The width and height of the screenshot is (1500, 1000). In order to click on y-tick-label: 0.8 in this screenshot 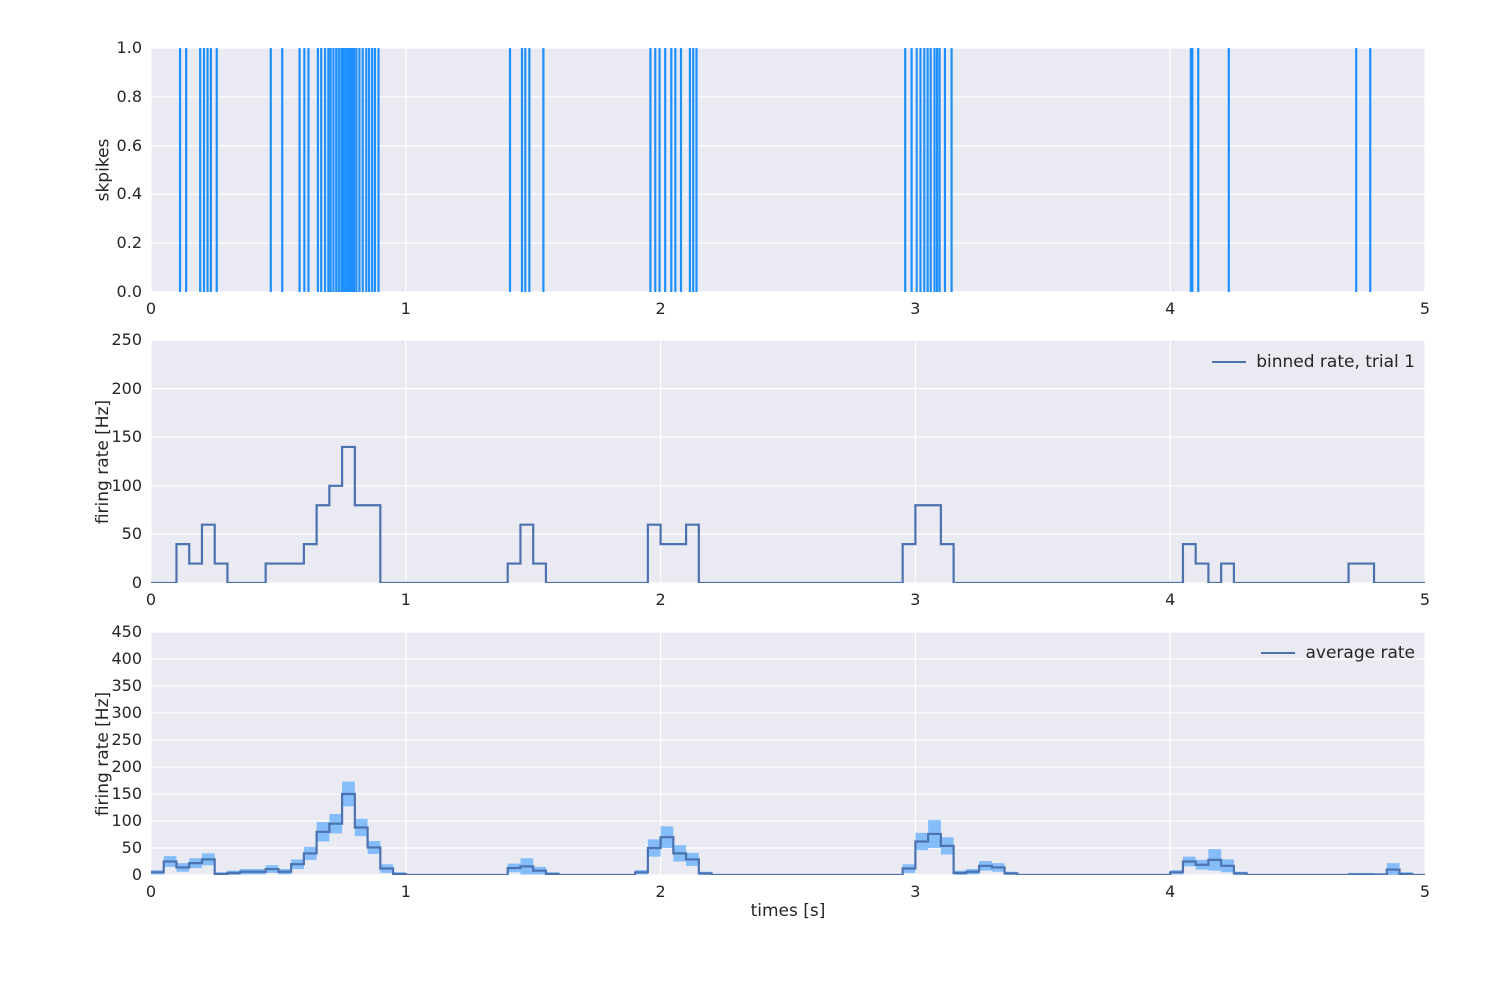, I will do `click(129, 96)`.